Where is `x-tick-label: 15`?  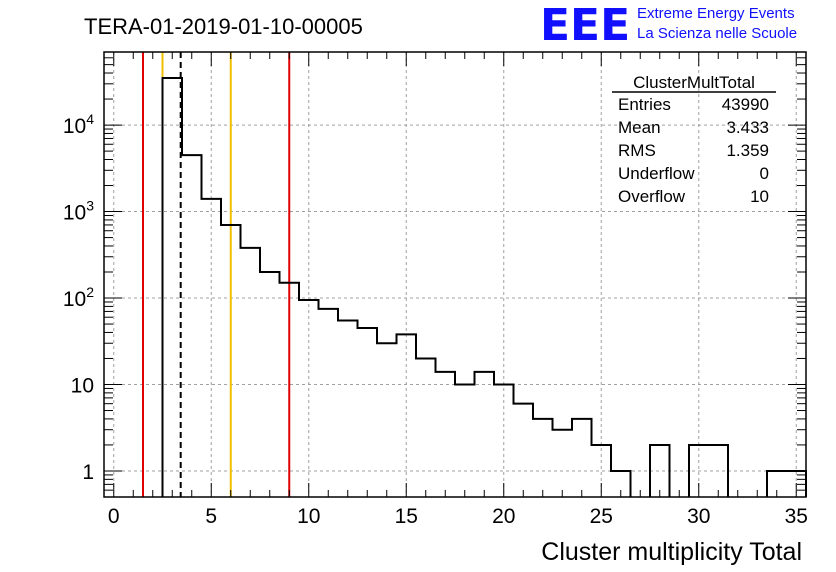 x-tick-label: 15 is located at coordinates (406, 516).